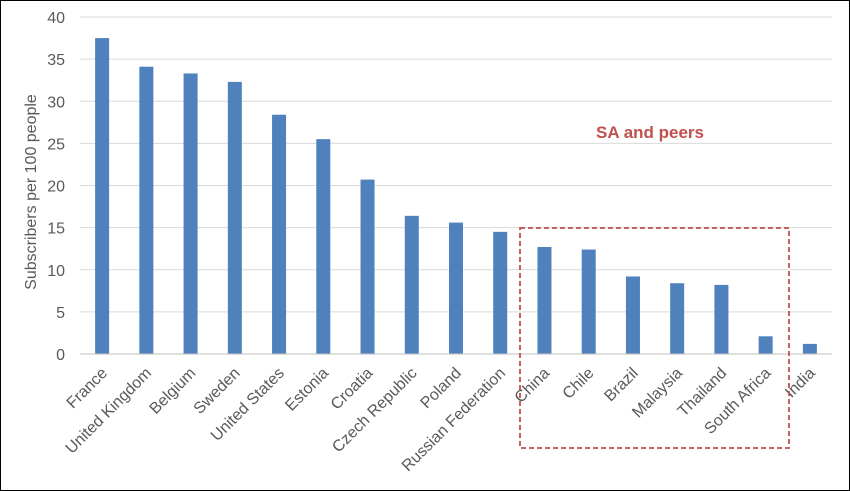 This screenshot has height=491, width=850. What do you see at coordinates (456, 288) in the screenshot?
I see `bar-poland` at bounding box center [456, 288].